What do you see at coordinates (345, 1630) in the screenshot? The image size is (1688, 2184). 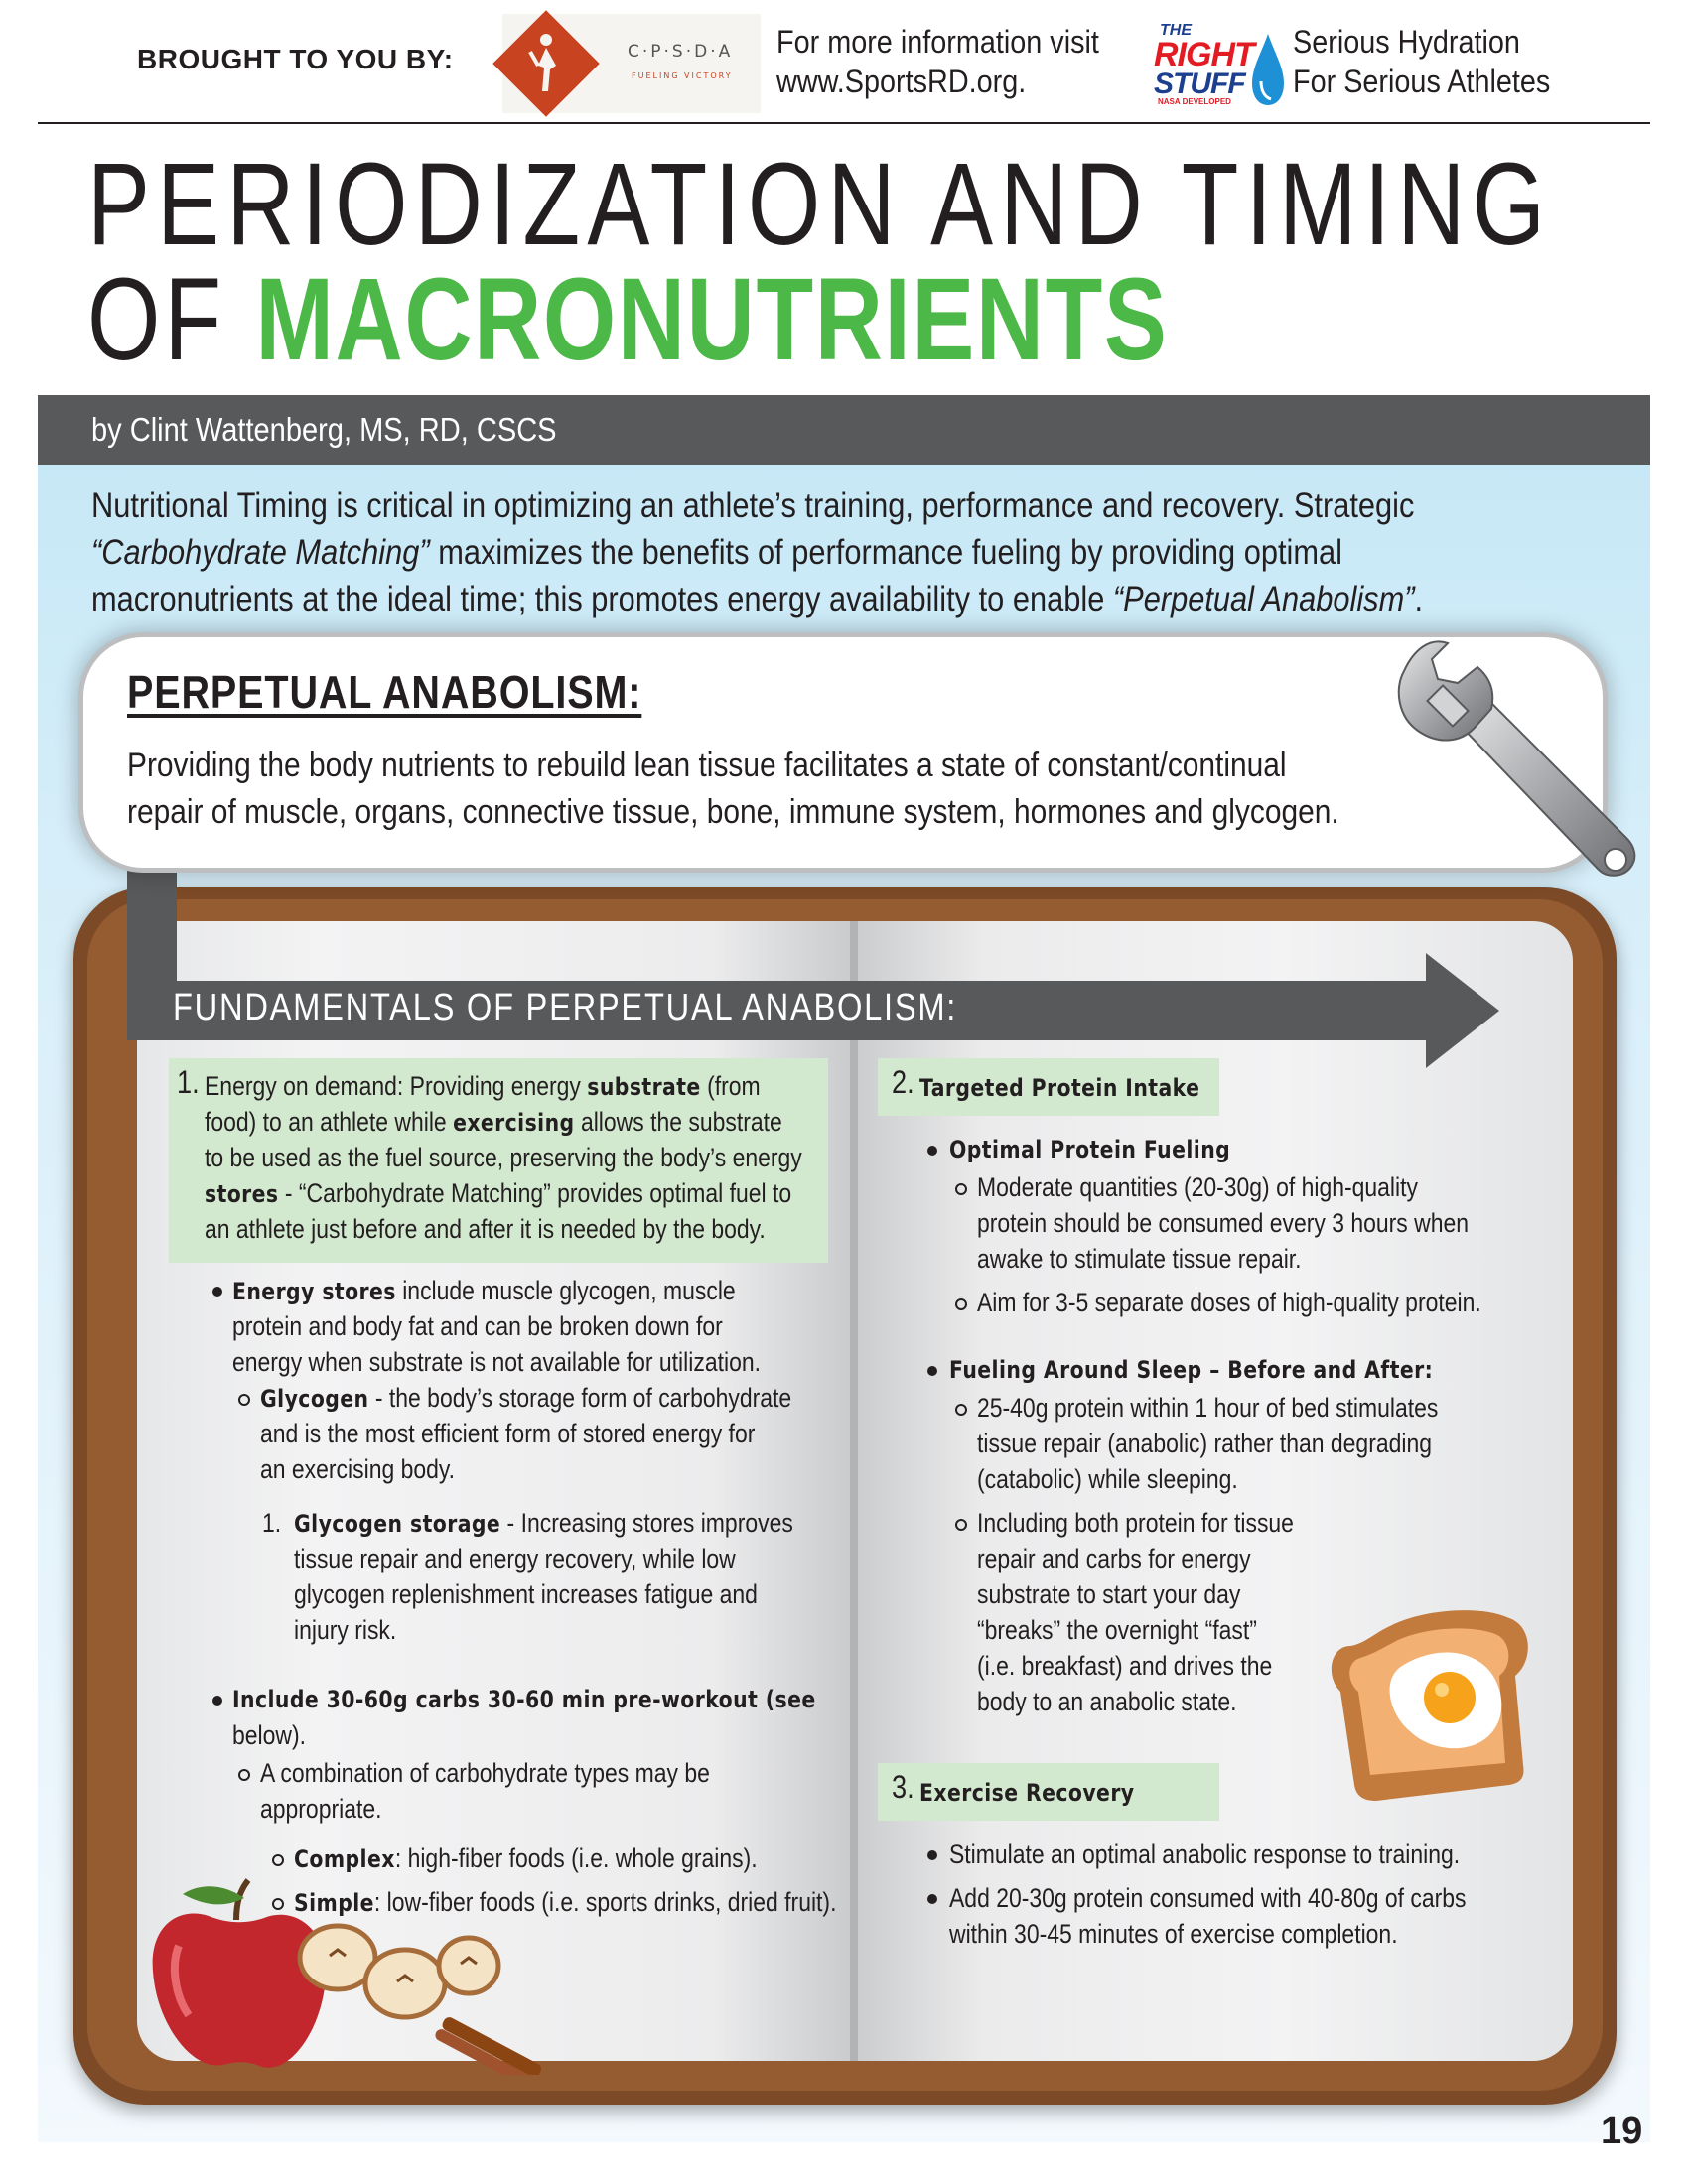 I see `glycogen-storage-line-4: injury risk.` at bounding box center [345, 1630].